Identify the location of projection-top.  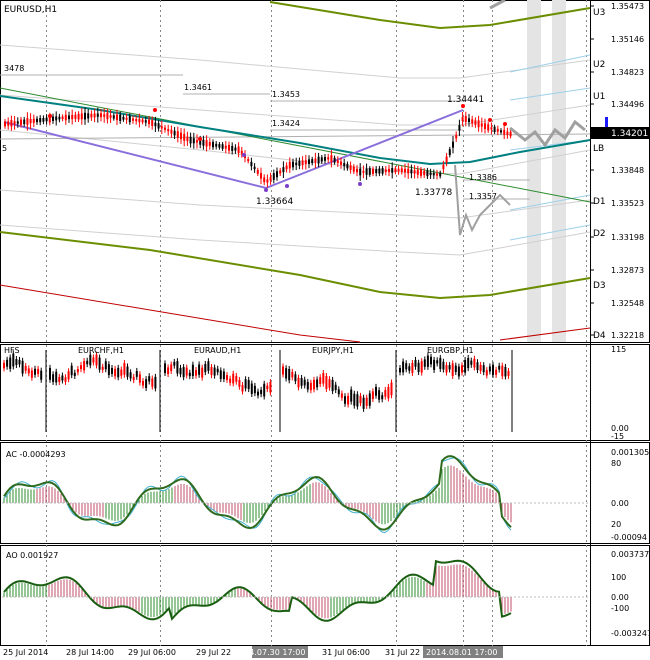
(497, 5).